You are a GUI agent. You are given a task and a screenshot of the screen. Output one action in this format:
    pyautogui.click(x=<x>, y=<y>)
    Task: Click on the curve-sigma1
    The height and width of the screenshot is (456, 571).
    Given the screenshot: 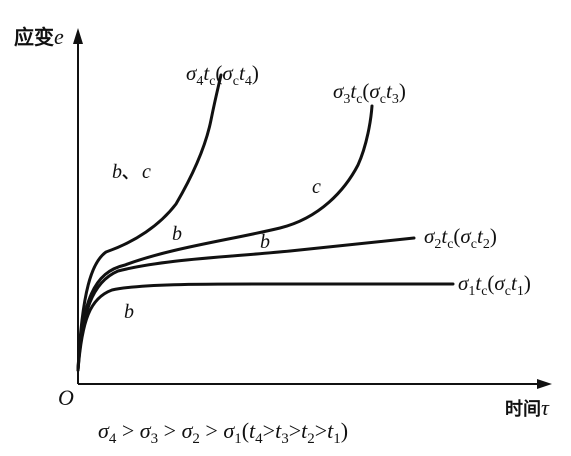 What is the action you would take?
    pyautogui.click(x=265, y=327)
    